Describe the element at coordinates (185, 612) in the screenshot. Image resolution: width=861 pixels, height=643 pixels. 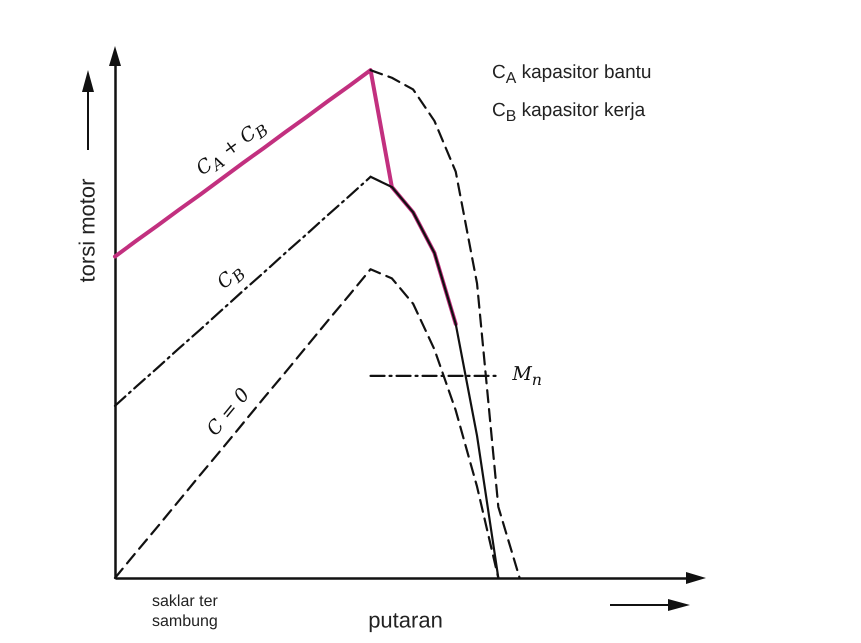
I see `text: saklar ter sambung` at that location.